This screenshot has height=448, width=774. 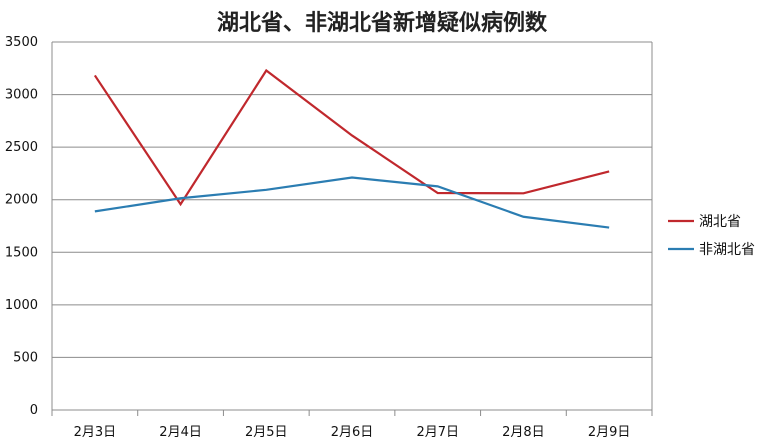 What do you see at coordinates (21, 95) in the screenshot?
I see `y-tick-label: 3000` at bounding box center [21, 95].